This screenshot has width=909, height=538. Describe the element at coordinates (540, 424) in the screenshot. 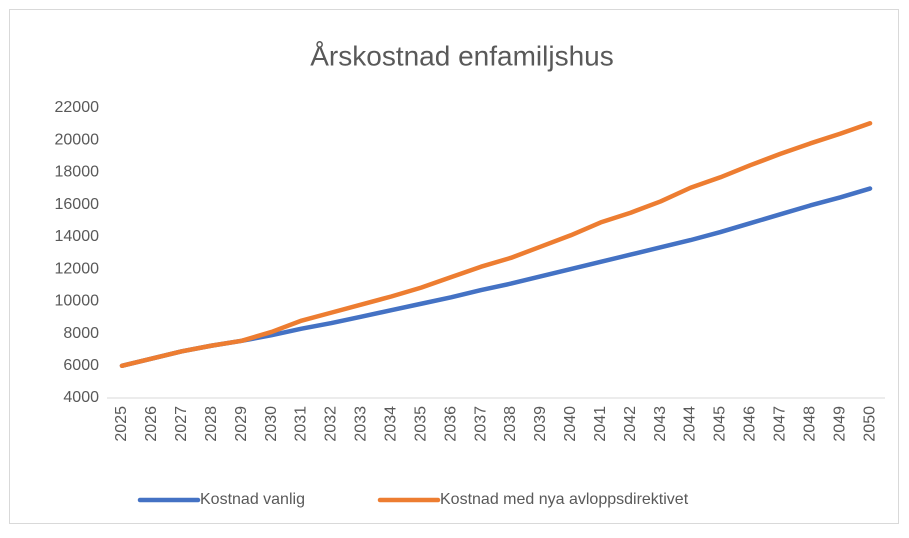

I see `x-tick-label: 2039` at that location.